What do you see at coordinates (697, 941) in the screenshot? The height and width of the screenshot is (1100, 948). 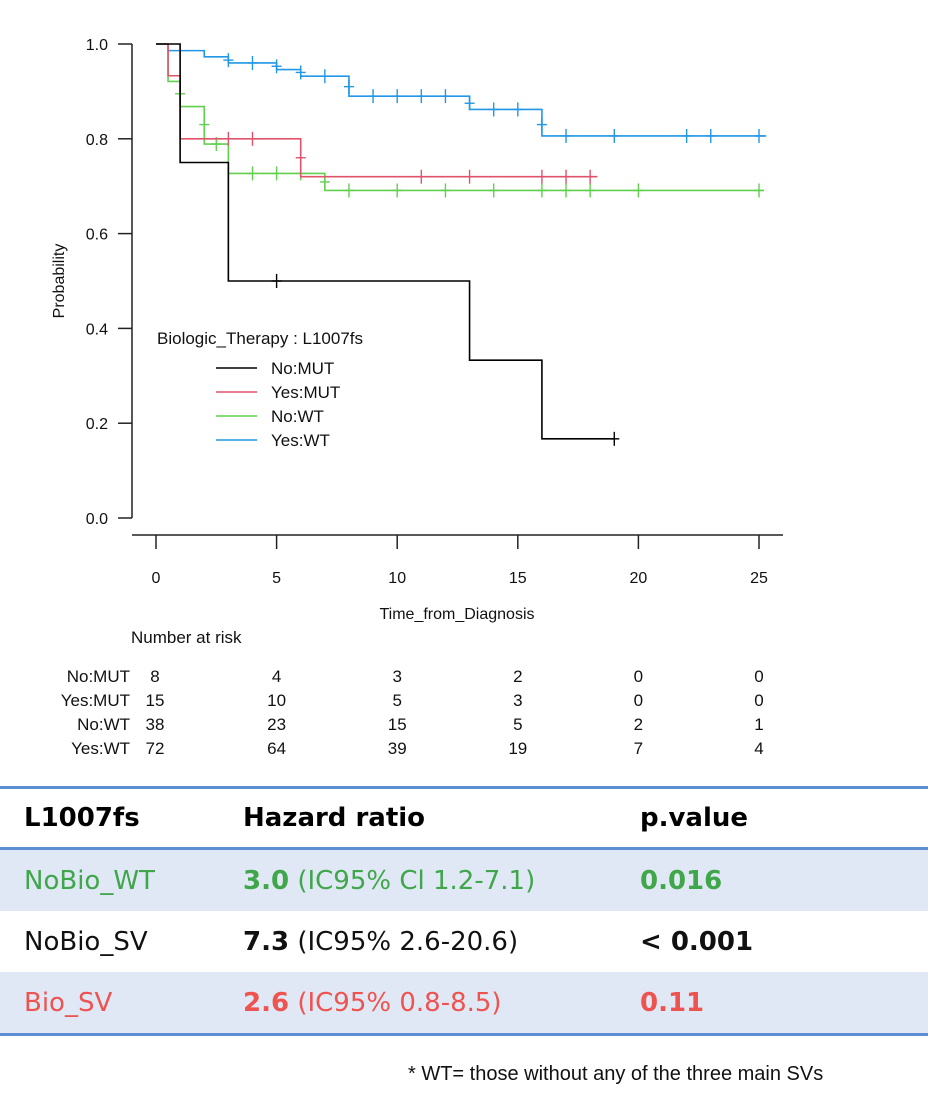 I see `p-value: < 0.001` at bounding box center [697, 941].